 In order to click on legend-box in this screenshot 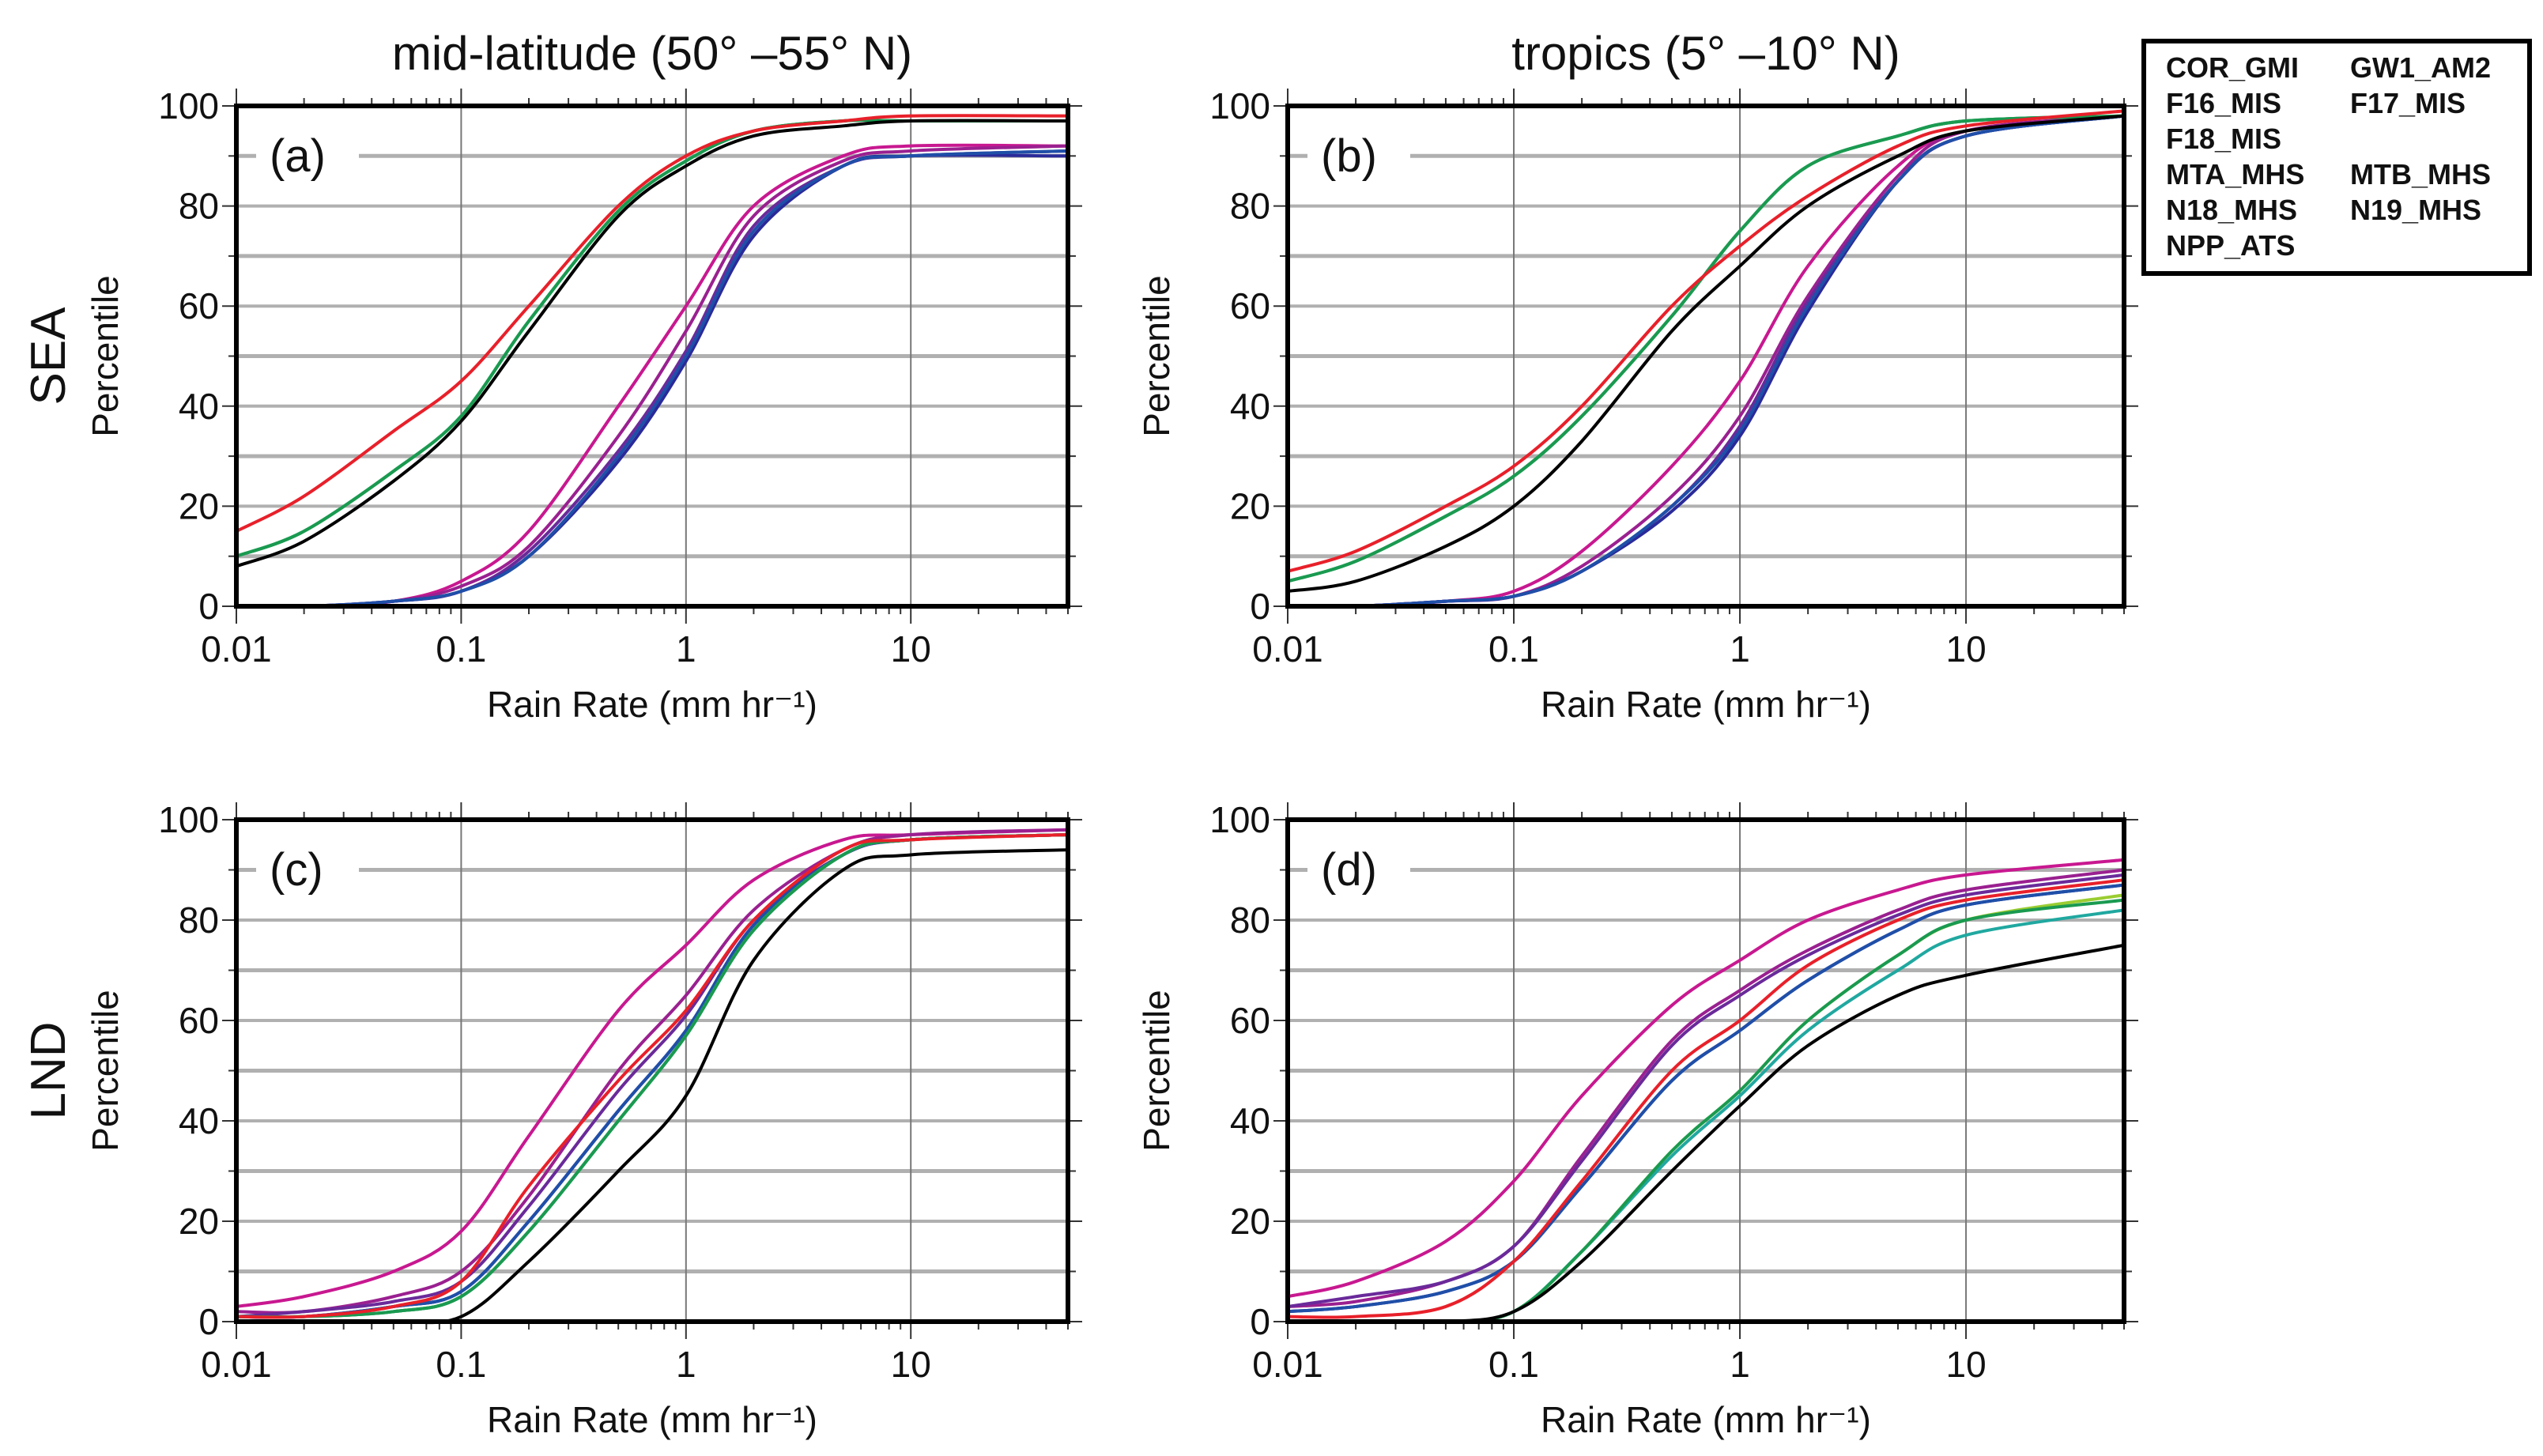, I will do `click(2336, 157)`.